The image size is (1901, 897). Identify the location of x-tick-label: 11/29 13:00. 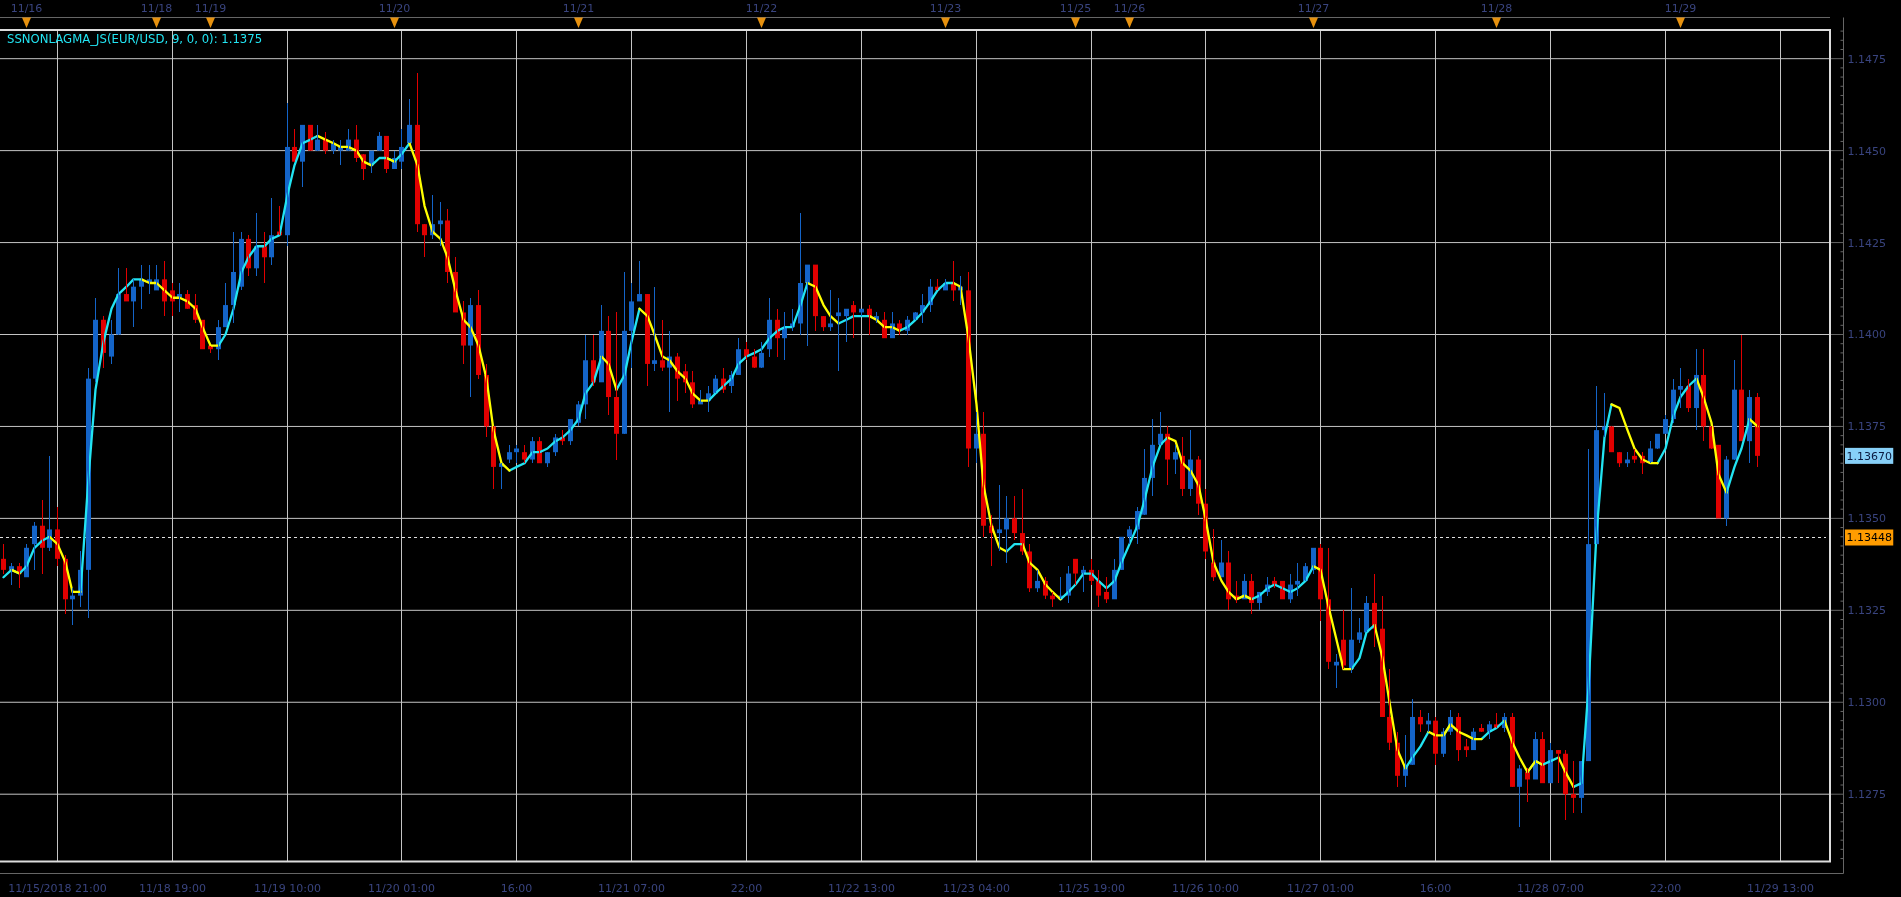
(1780, 888).